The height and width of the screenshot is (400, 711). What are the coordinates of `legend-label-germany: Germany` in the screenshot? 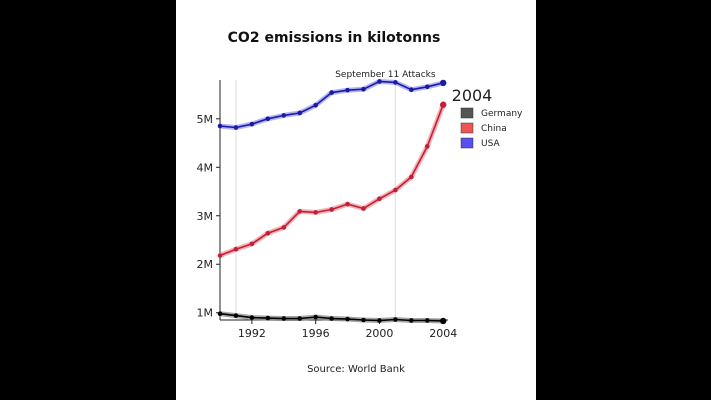 It's located at (502, 114).